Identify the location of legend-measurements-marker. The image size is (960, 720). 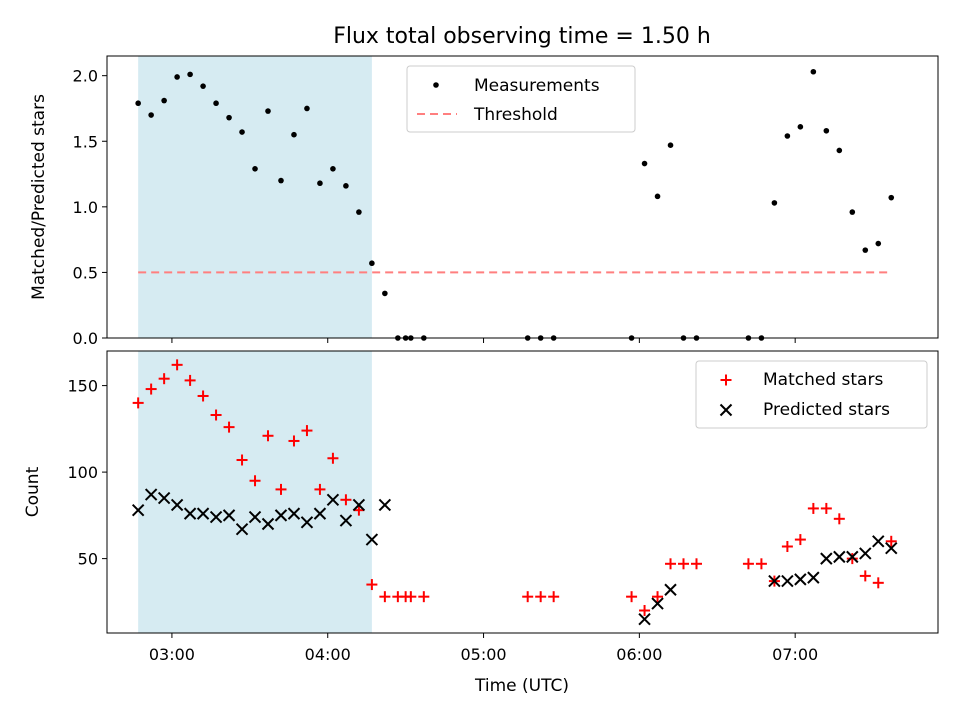
(436, 85).